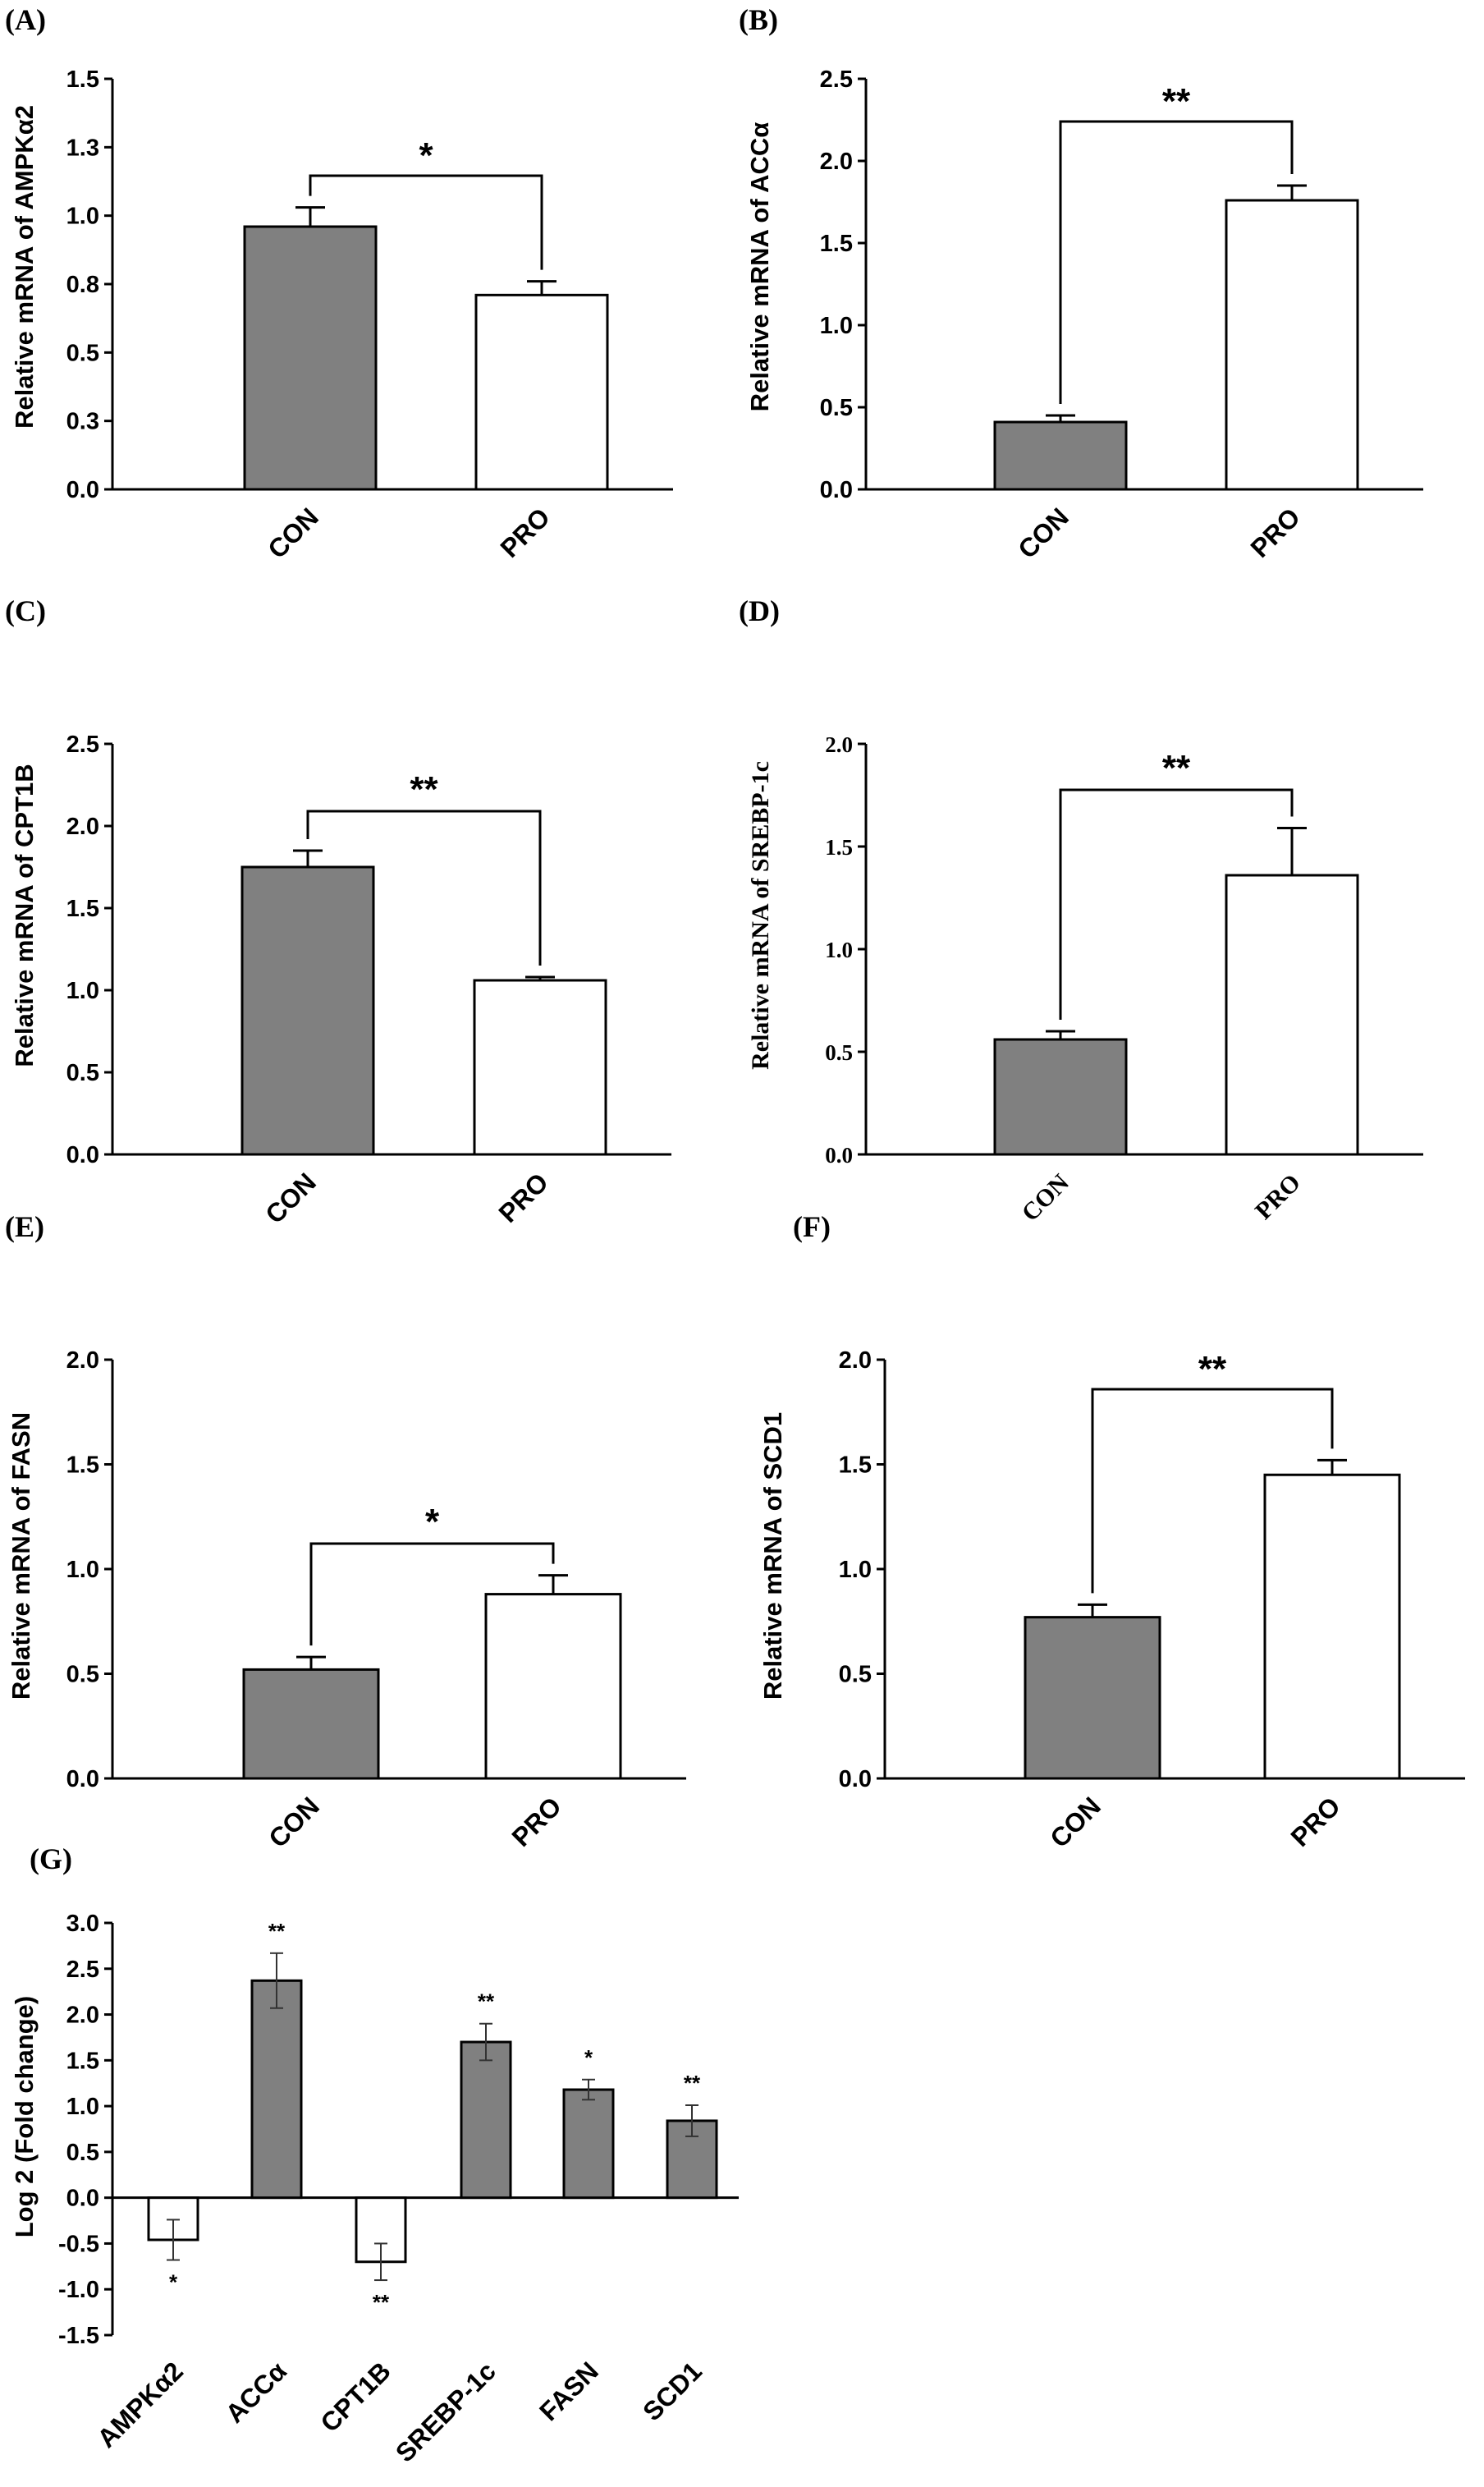  Describe the element at coordinates (24, 267) in the screenshot. I see `y-axis-label: Relative mRNA of AMPKα2` at that location.